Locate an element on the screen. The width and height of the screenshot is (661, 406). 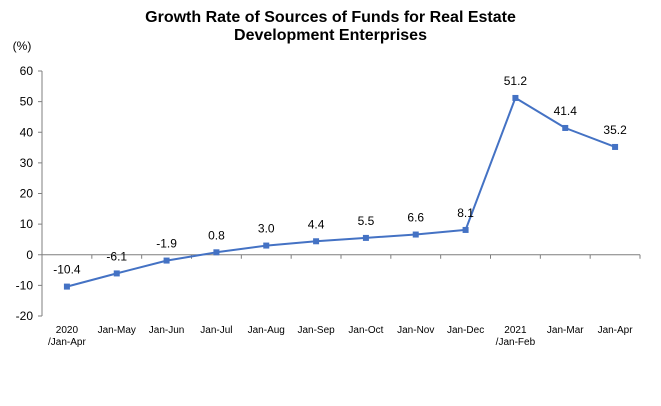
y-axis: 60 50 40 30 20 10 0 -10 -20 is located at coordinates (29, 193).